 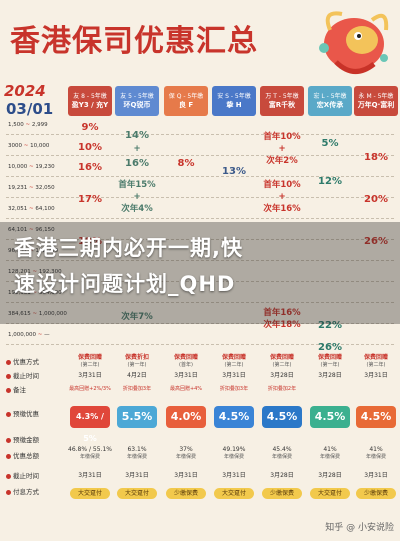 I want to click on rate-cell: 9%, so click(x=90, y=127).